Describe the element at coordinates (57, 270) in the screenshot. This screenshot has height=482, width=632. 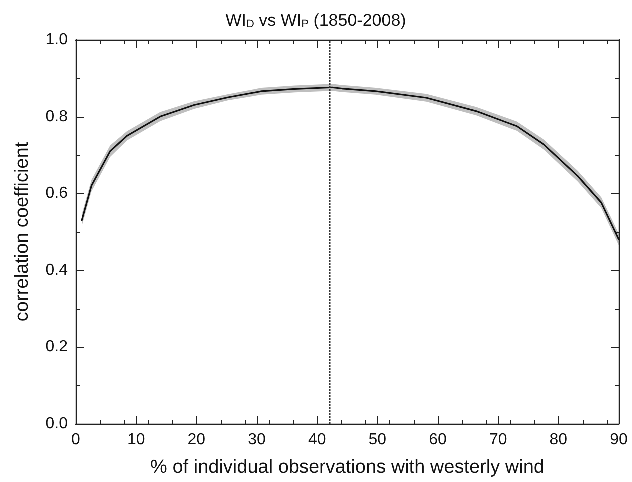
I see `y-tick-label: 0.4` at that location.